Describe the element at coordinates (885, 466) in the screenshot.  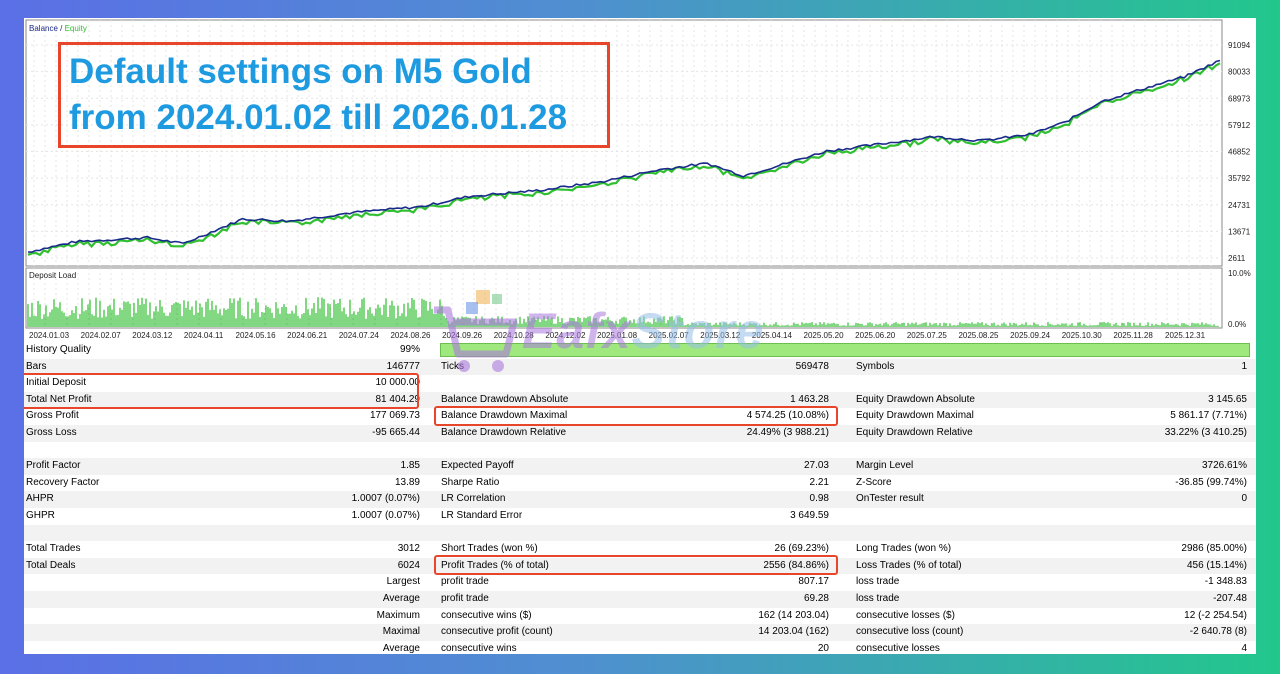
I see `margin-level-label: Margin Level` at that location.